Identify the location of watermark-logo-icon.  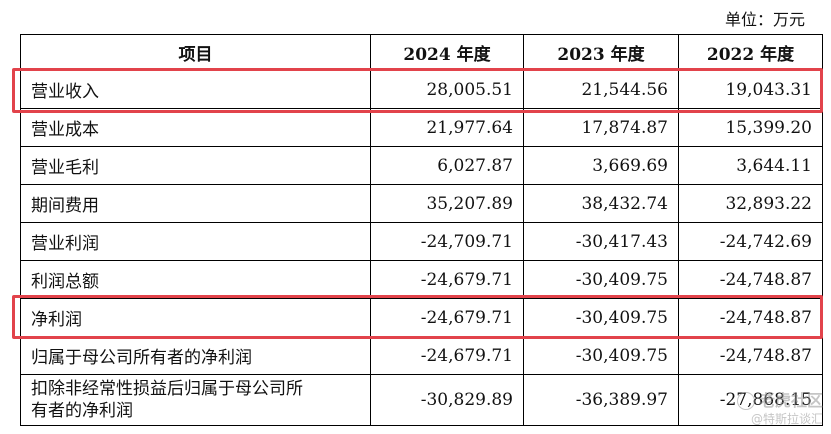
(745, 401).